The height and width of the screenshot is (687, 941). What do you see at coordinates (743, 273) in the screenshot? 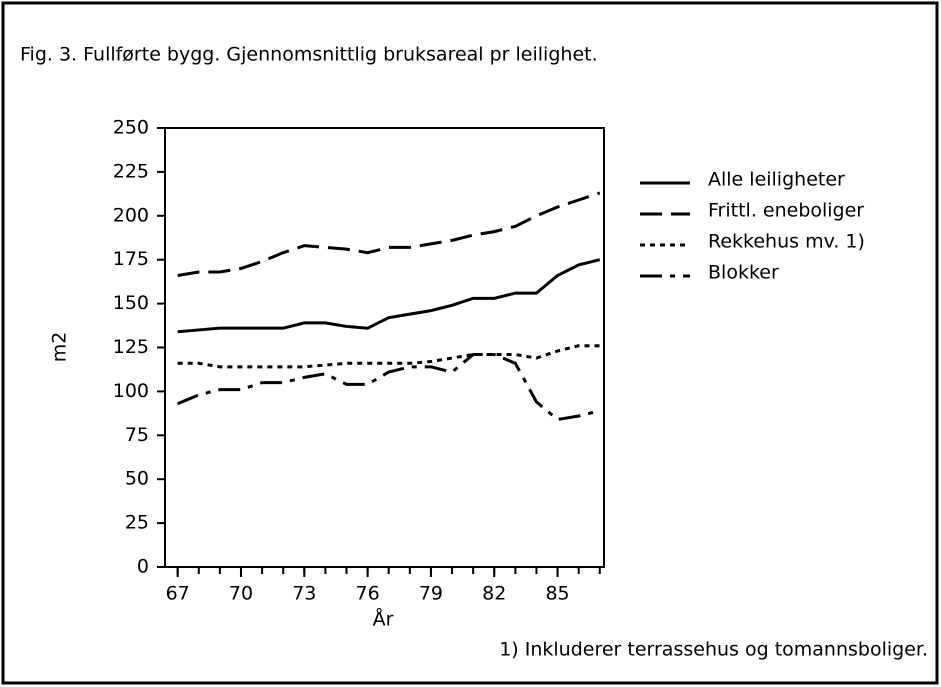
I see `legend-label: Blokker` at bounding box center [743, 273].